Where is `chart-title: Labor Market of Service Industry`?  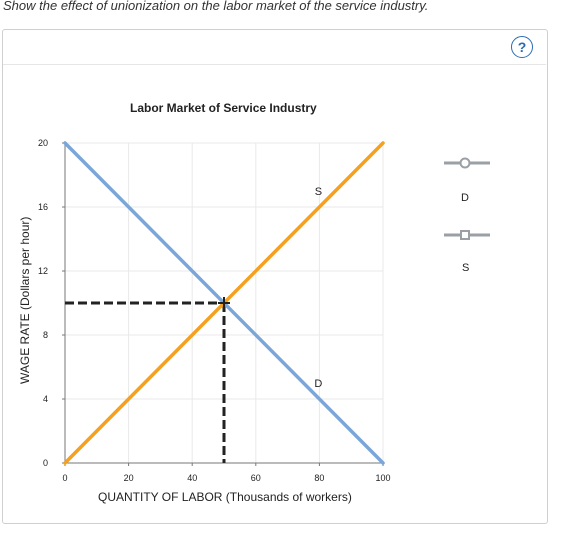
chart-title: Labor Market of Service Industry is located at coordinates (223, 108).